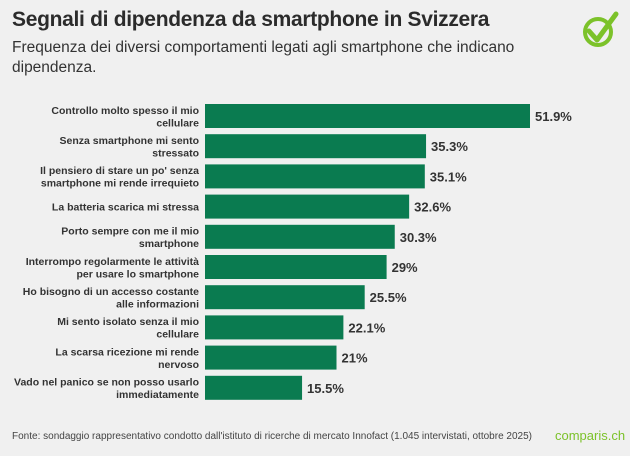  Describe the element at coordinates (553, 116) in the screenshot. I see `value-label: 51.9%` at that location.